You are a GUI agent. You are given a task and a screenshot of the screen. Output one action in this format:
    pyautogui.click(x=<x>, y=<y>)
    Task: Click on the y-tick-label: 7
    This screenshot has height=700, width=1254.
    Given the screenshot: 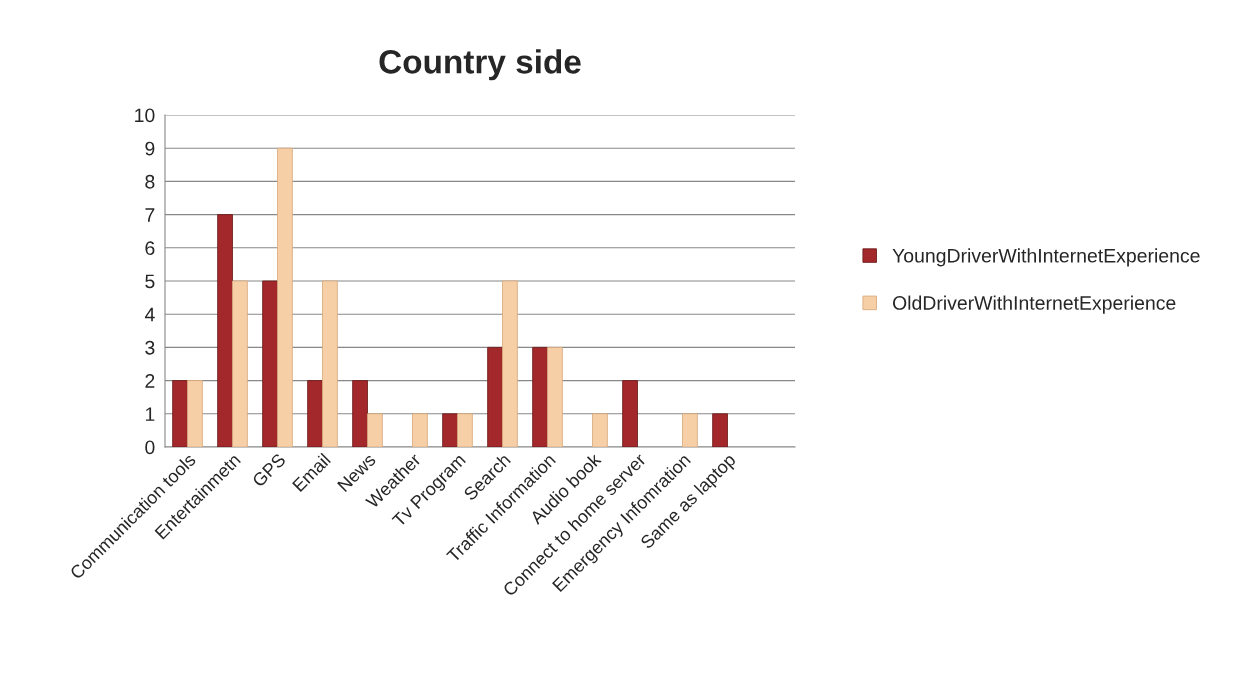 What is the action you would take?
    pyautogui.click(x=150, y=215)
    